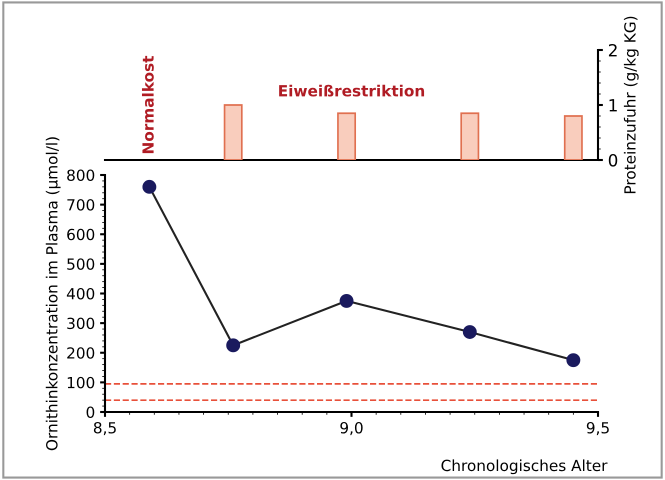  I want to click on x-tick-label: 9,0, so click(351, 429).